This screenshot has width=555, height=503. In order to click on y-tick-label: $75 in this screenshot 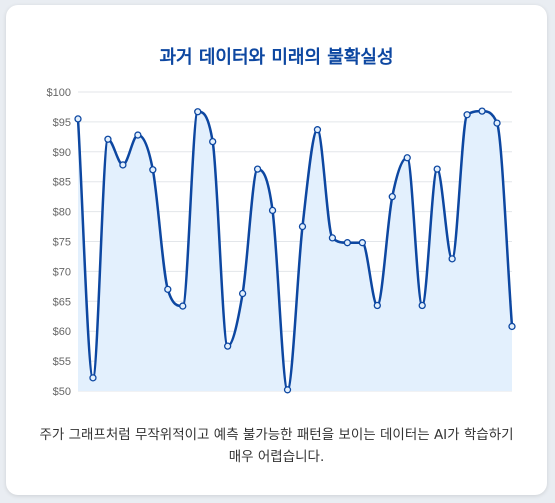, I will do `click(62, 243)`.